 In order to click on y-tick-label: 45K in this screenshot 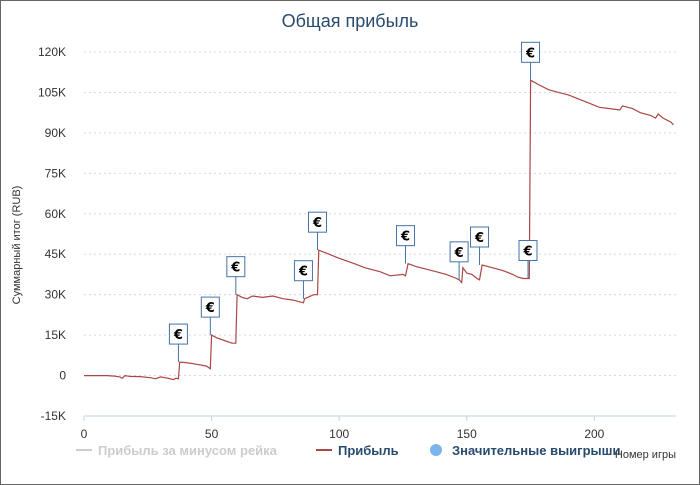, I will do `click(55, 254)`.